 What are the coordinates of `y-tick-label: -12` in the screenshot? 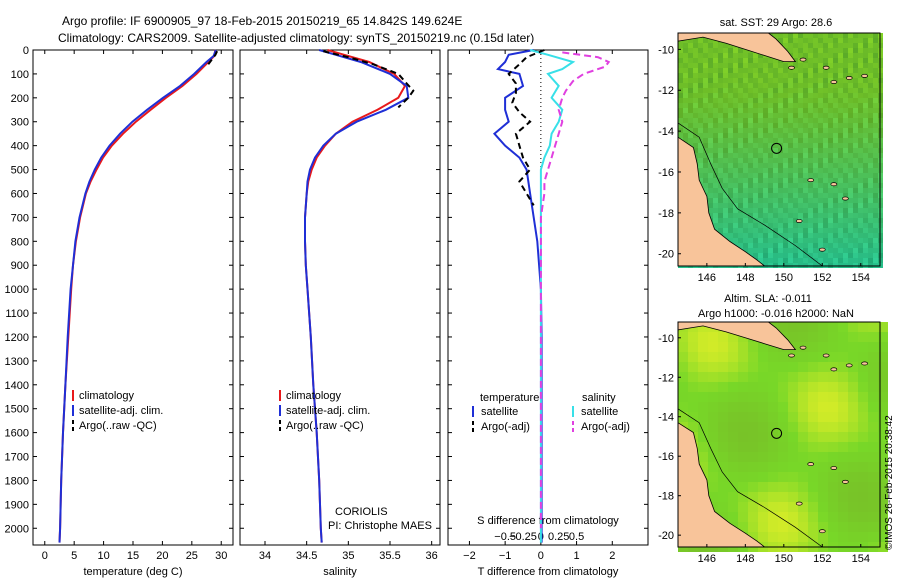 It's located at (666, 378).